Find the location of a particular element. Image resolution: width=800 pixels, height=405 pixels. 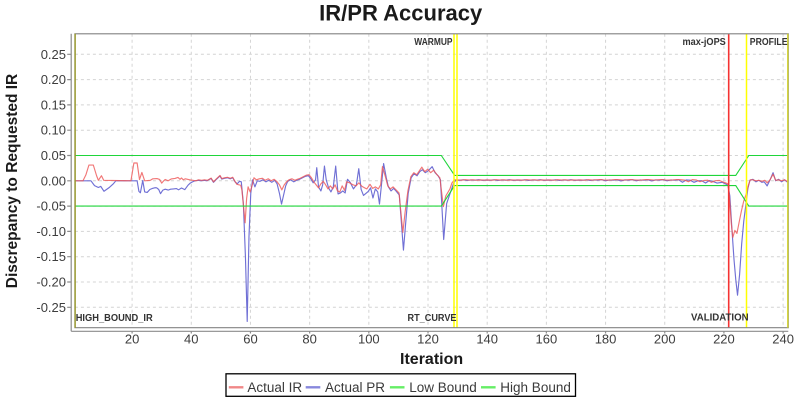

svg-text: -0.05 is located at coordinates (51, 206).